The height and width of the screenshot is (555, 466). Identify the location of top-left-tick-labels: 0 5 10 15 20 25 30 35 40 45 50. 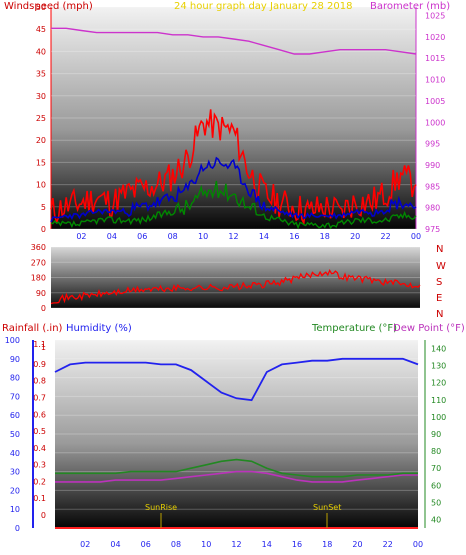
(41, 118).